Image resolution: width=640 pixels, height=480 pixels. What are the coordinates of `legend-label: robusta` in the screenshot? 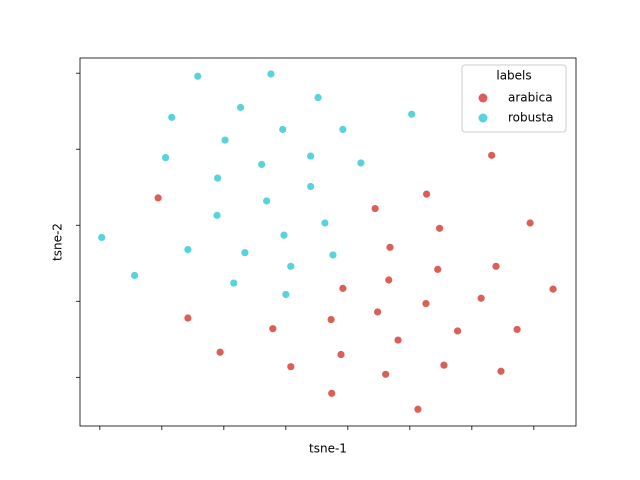 It's located at (531, 118).